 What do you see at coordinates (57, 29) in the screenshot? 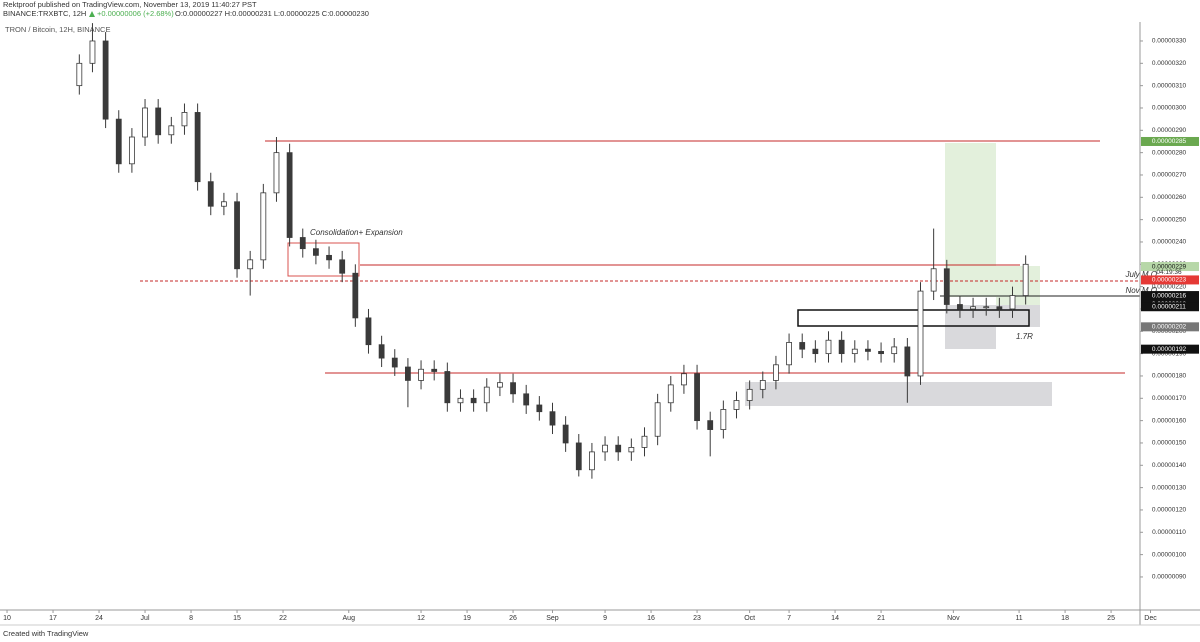
I see `pane-title: TRON / Bitcoin, 12H, BINANCE` at bounding box center [57, 29].